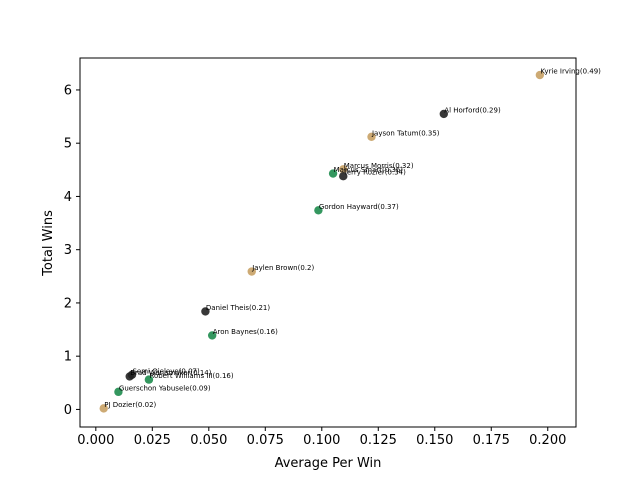  What do you see at coordinates (328, 463) in the screenshot?
I see `x-axis-label: Average Per Win` at bounding box center [328, 463].